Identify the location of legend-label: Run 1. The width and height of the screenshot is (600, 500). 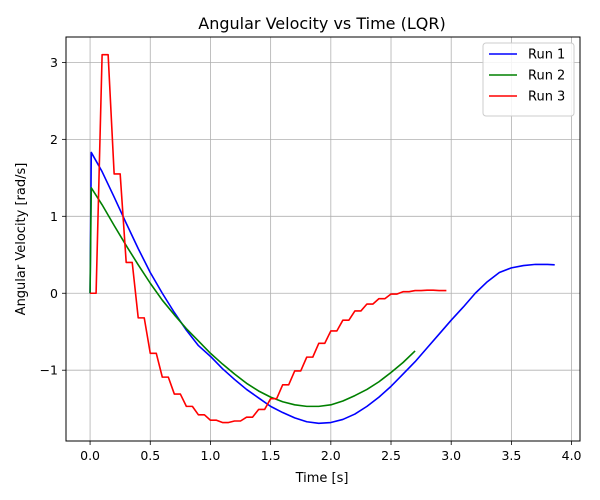
(546, 55).